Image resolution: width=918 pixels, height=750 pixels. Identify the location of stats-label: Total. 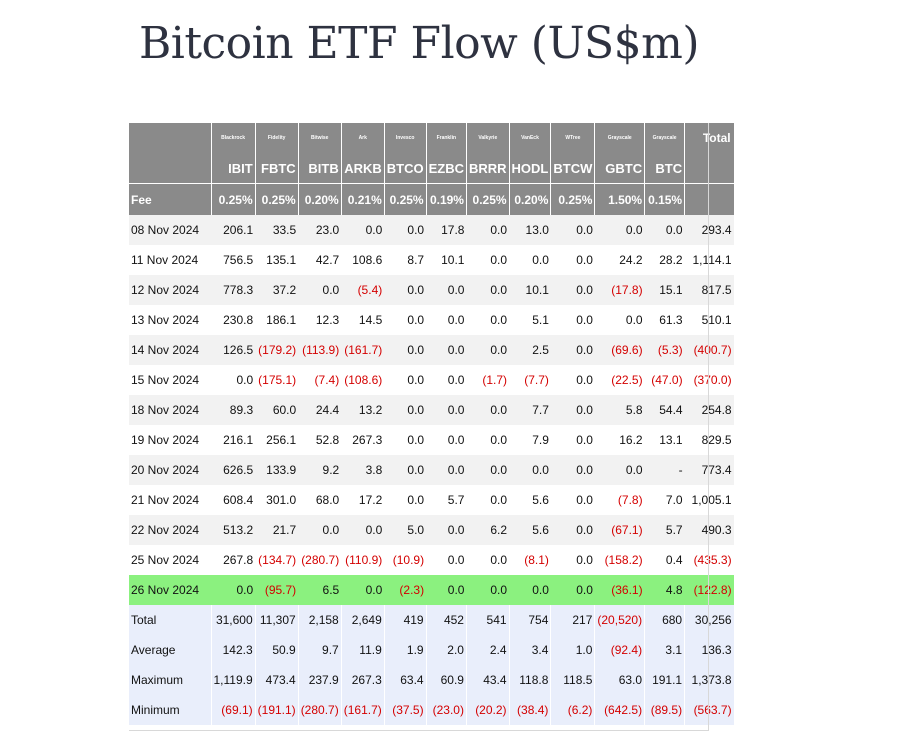
(170, 620).